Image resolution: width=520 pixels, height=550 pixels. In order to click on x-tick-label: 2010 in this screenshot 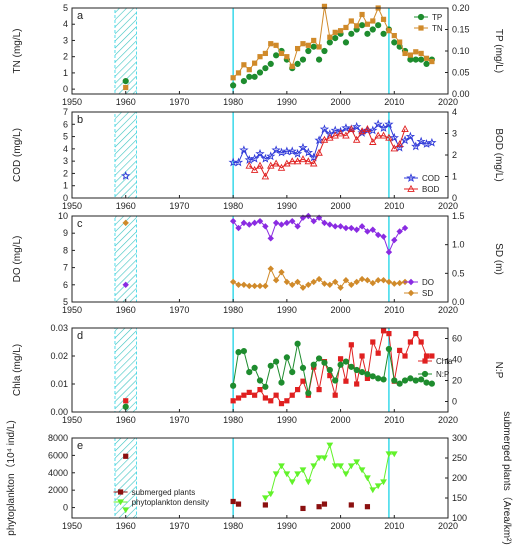, I will do `click(394, 310)`.